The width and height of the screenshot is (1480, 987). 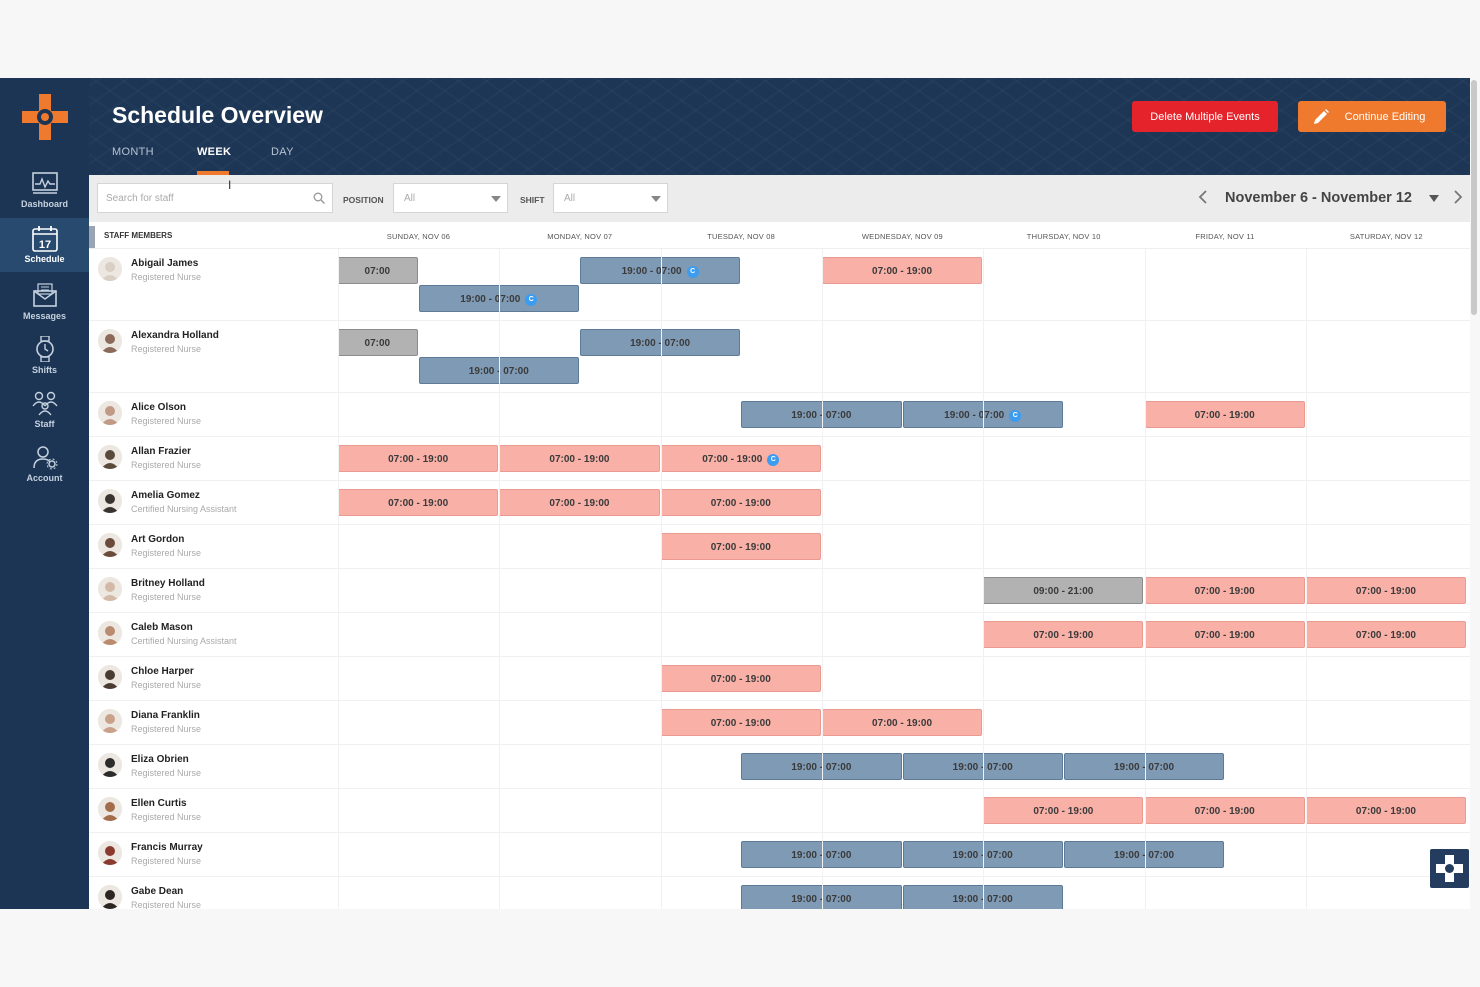 I want to click on sidebar-item-shifts: Shifts, so click(x=44, y=363).